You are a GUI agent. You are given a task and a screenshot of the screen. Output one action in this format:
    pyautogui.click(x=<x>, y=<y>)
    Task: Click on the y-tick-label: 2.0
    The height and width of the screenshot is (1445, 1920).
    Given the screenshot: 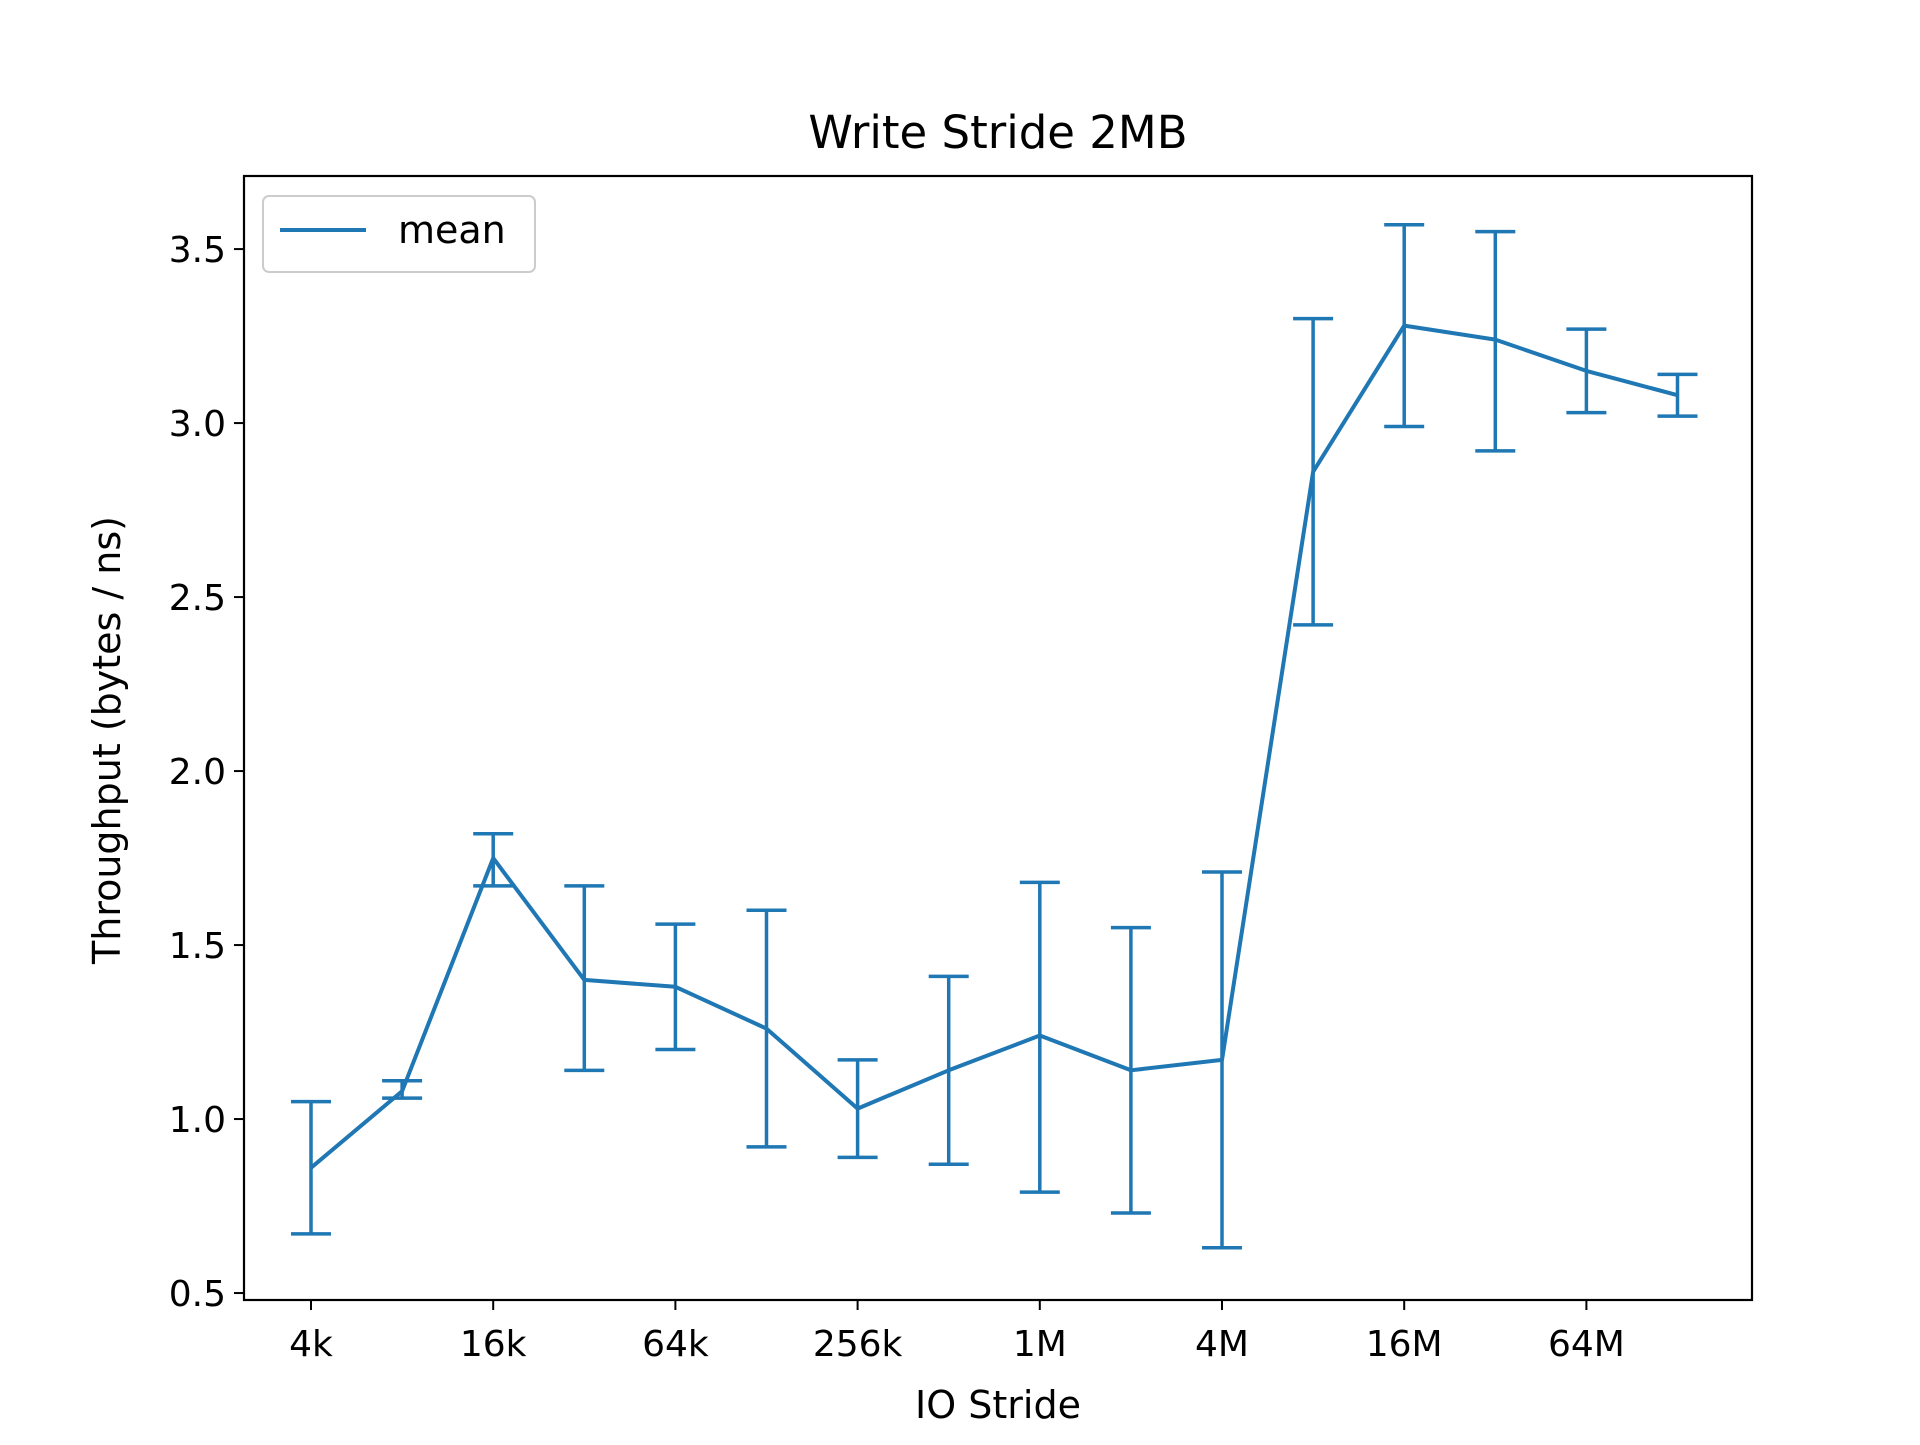 What is the action you would take?
    pyautogui.click(x=197, y=772)
    